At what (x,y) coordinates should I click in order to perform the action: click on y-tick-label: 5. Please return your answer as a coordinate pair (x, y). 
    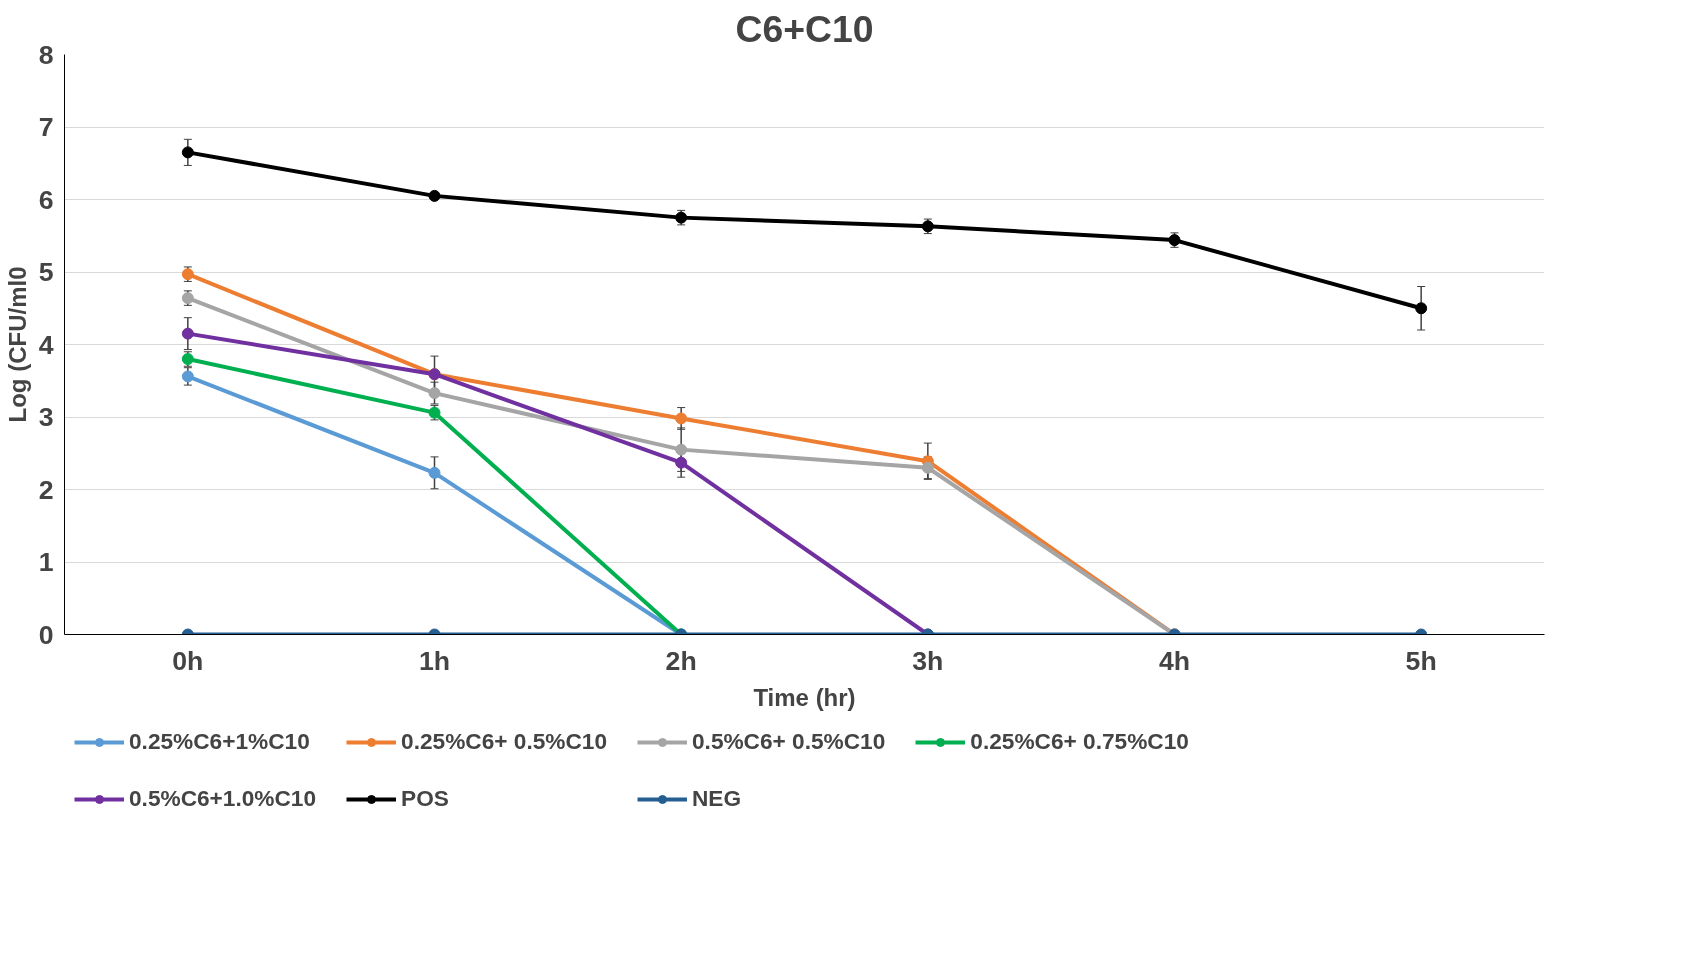
    Looking at the image, I should click on (46, 272).